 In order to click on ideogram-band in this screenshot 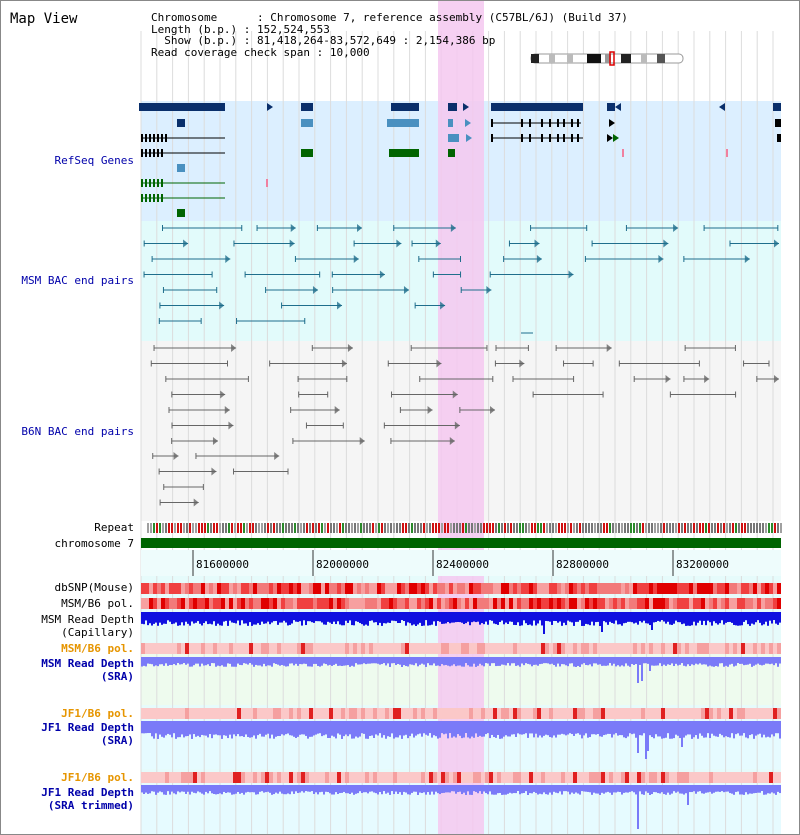, I will do `click(570, 58)`.